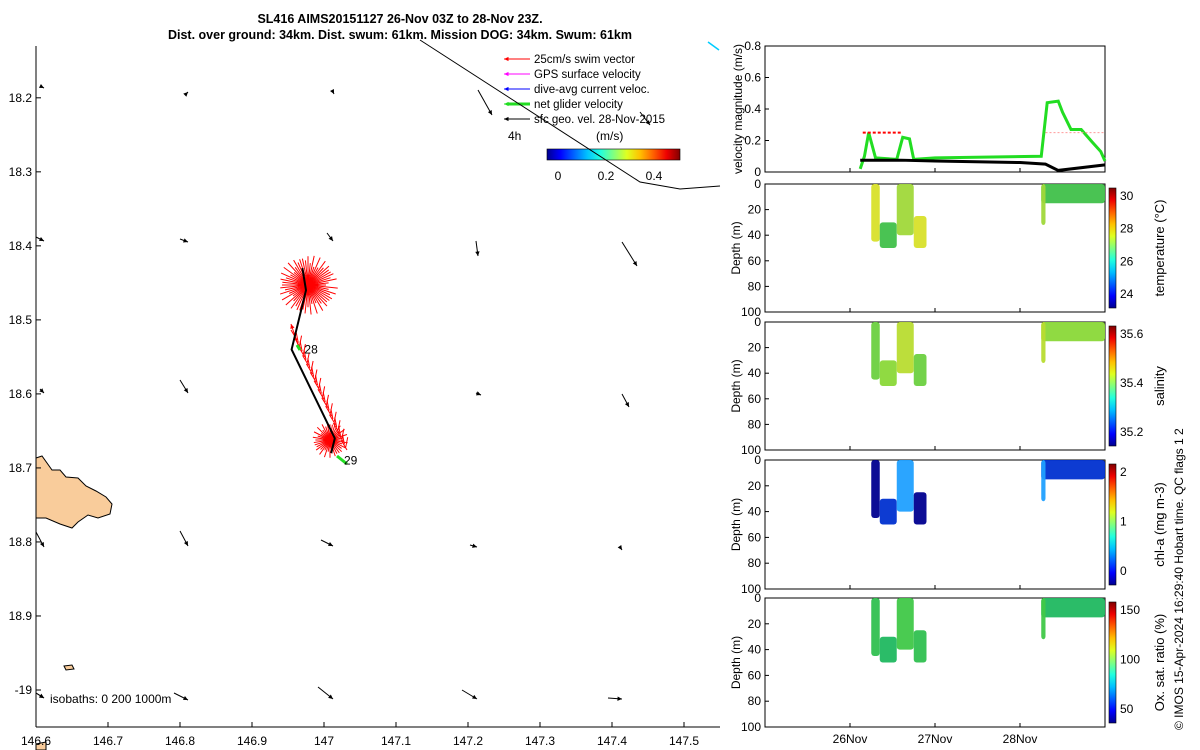 This screenshot has height=750, width=1200. What do you see at coordinates (850, 739) in the screenshot?
I see `time-tick-label: 26Nov` at bounding box center [850, 739].